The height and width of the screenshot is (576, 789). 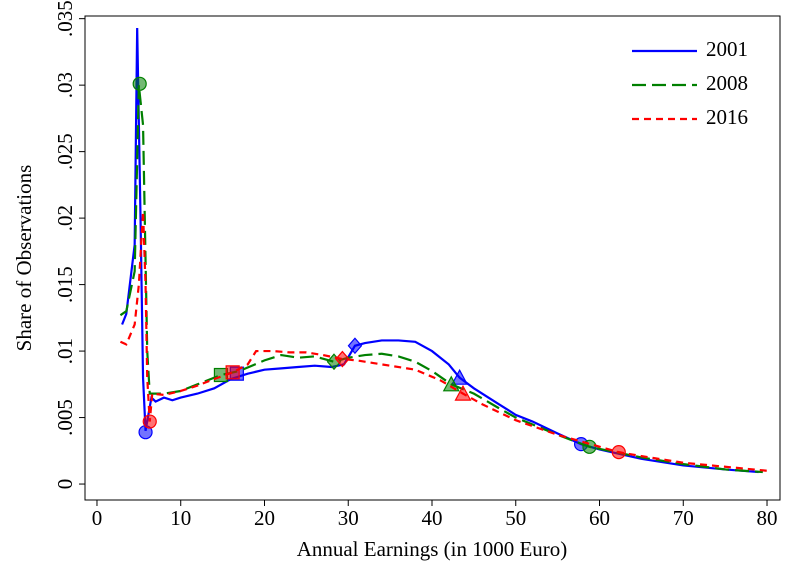 What do you see at coordinates (727, 83) in the screenshot?
I see `legend-label: 2008` at bounding box center [727, 83].